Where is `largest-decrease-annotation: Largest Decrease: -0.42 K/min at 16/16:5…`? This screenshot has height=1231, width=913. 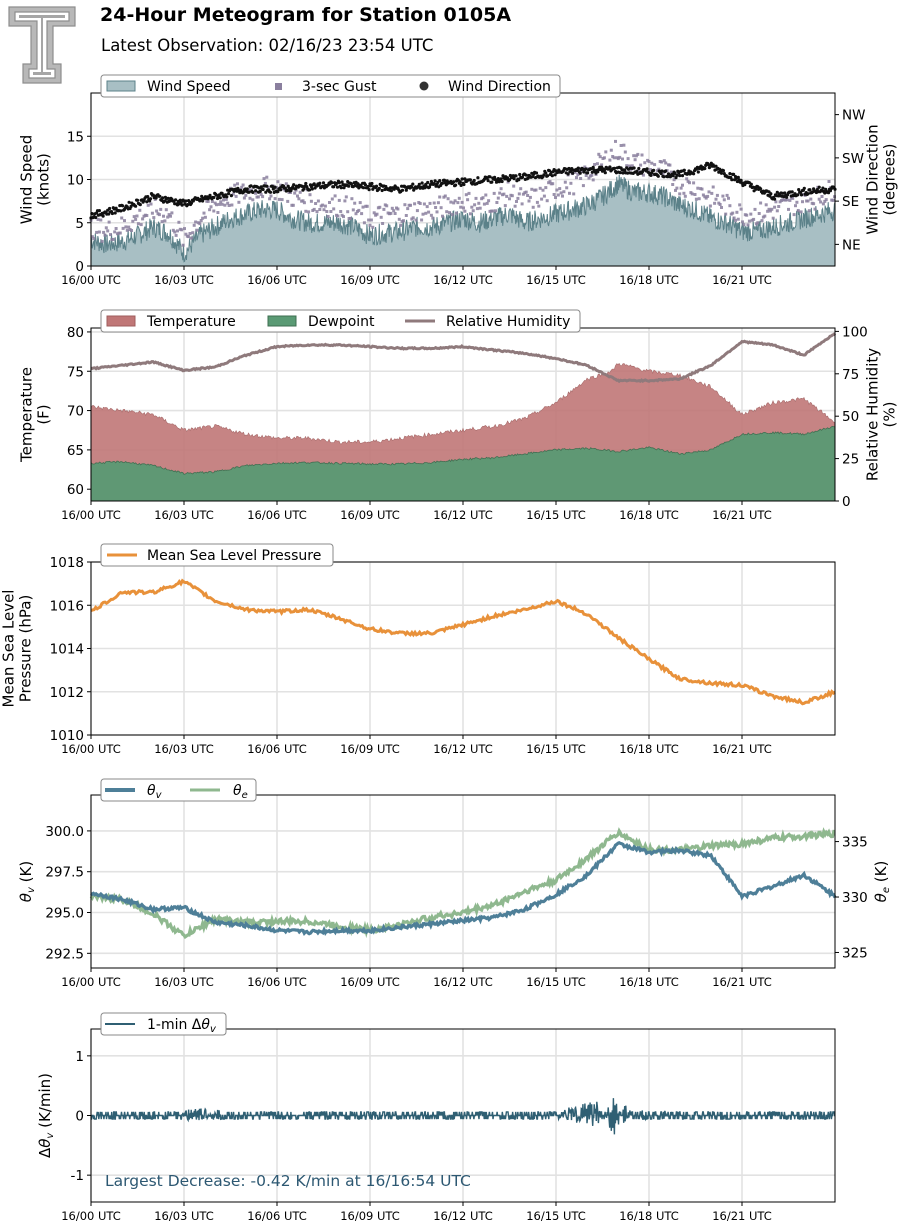 largest-decrease-annotation: Largest Decrease: -0.42 K/min at 16/16:5… is located at coordinates (288, 1181).